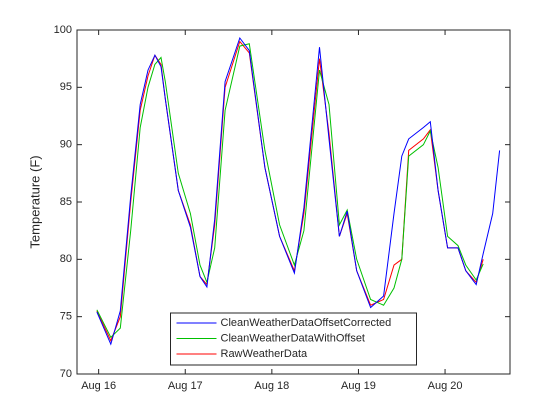 This screenshot has height=420, width=560. Describe the element at coordinates (271, 386) in the screenshot. I see `x-tick-label: Aug 18` at that location.